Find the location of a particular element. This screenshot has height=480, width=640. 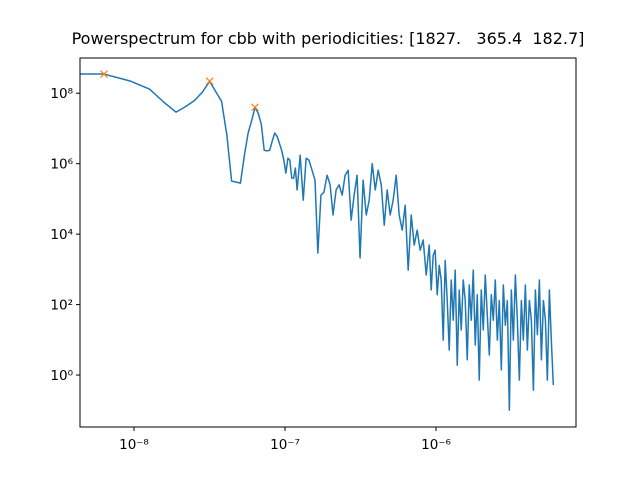

x-tick-label: 10⁻⁸ is located at coordinates (134, 445).